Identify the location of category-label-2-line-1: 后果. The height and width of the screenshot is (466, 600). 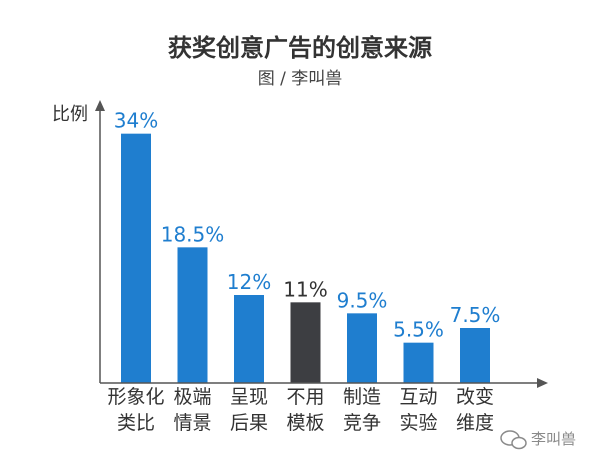
(249, 423).